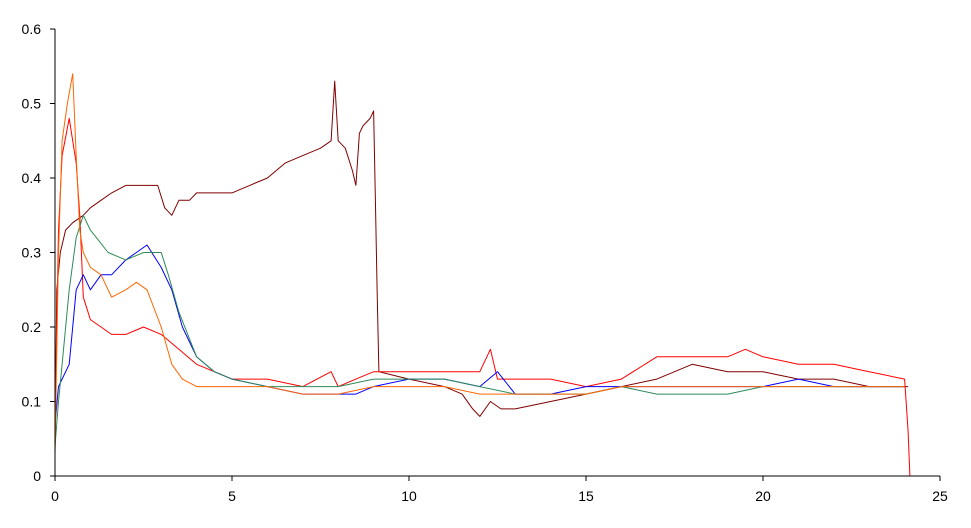 The image size is (971, 528). I want to click on y-tick-label: 0.2, so click(32, 327).